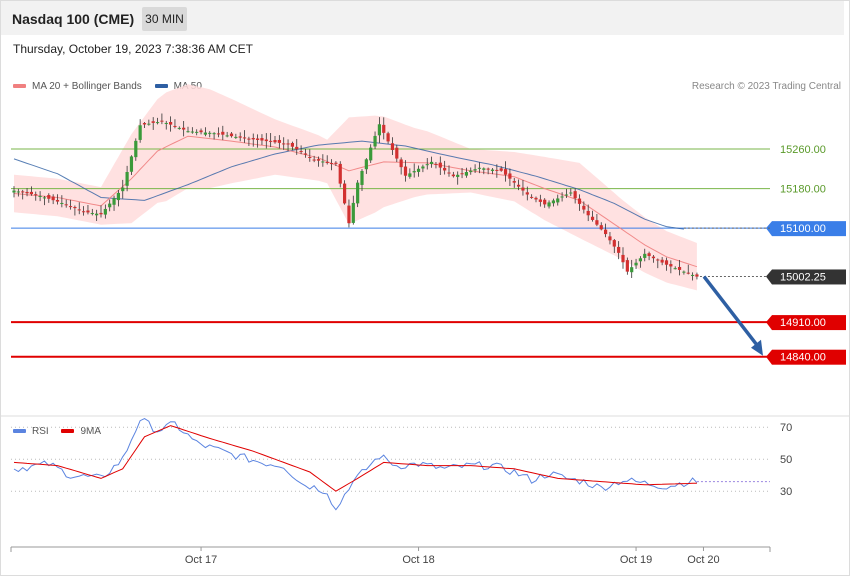 This screenshot has width=850, height=576. Describe the element at coordinates (422, 18) in the screenshot. I see `chart-header: Nasdaq 100 (CME) 30 MIN` at that location.